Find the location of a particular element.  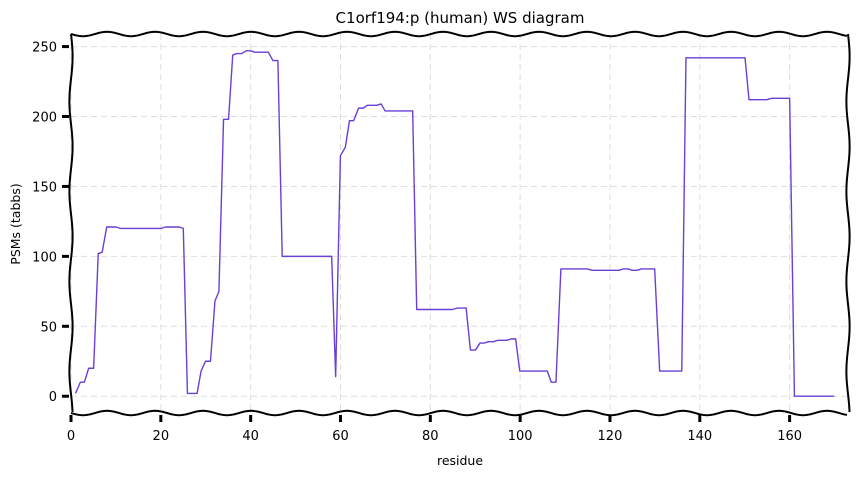

x-tick-label: 120 is located at coordinates (610, 436).